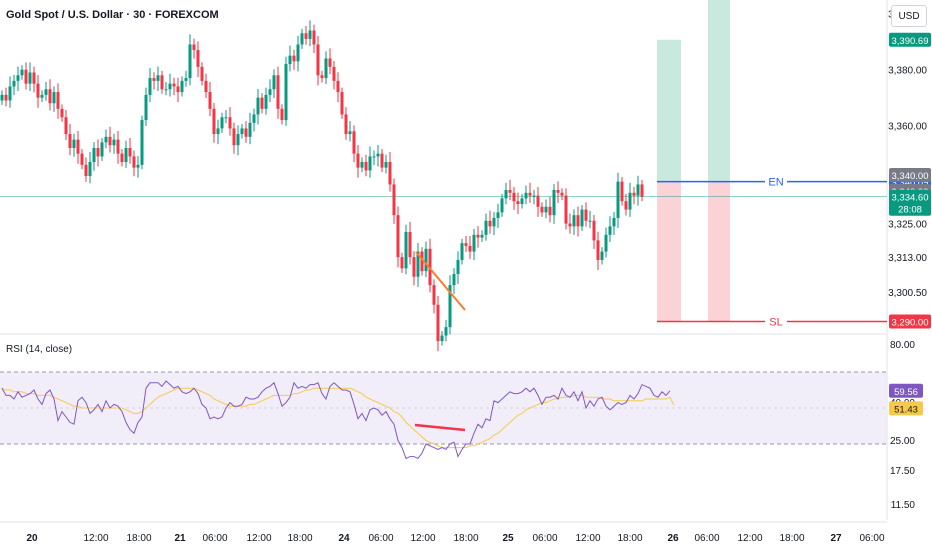 The width and height of the screenshot is (932, 550). What do you see at coordinates (909, 16) in the screenshot?
I see `currency-button: USD` at bounding box center [909, 16].